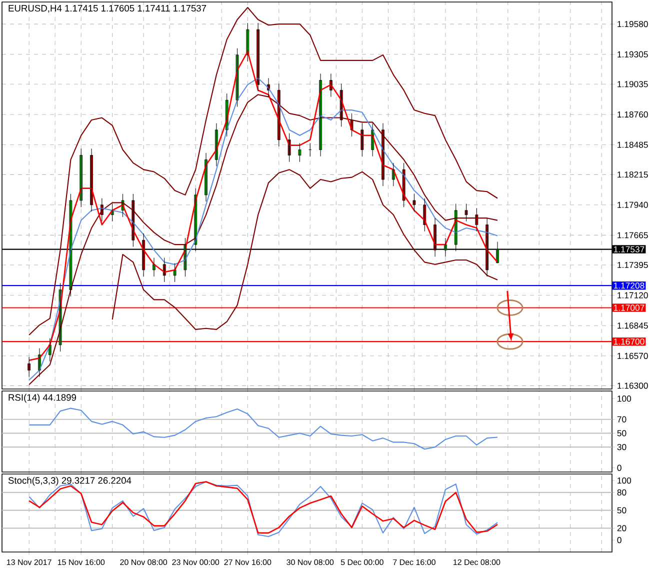 This screenshot has width=665, height=568. Describe the element at coordinates (621, 419) in the screenshot. I see `y-tick-label: 70` at that location.